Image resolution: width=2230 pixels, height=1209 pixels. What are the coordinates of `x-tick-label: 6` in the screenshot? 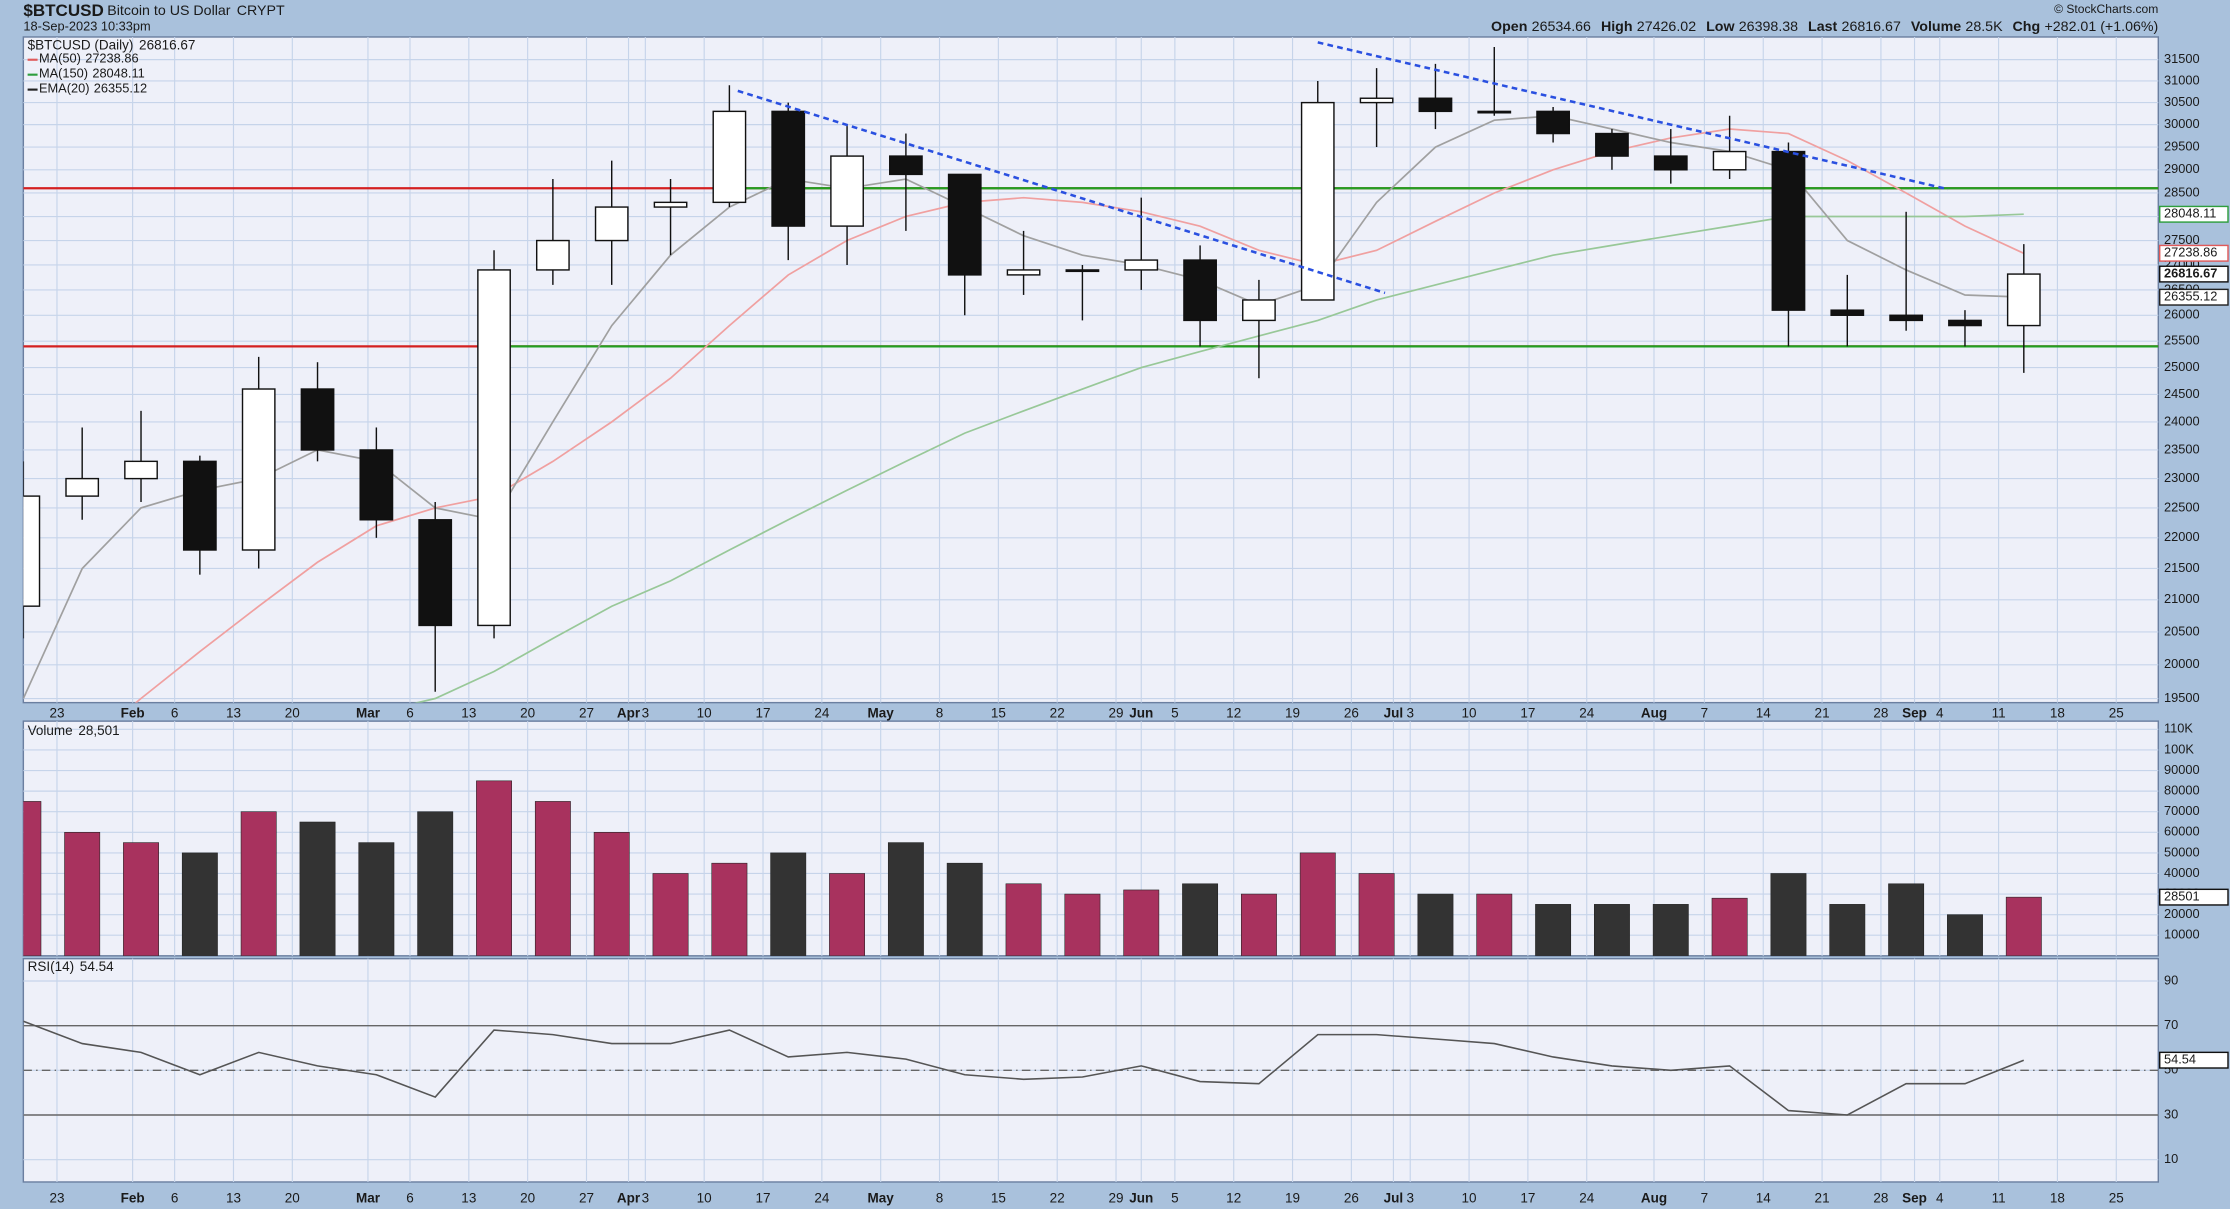 It's located at (410, 713).